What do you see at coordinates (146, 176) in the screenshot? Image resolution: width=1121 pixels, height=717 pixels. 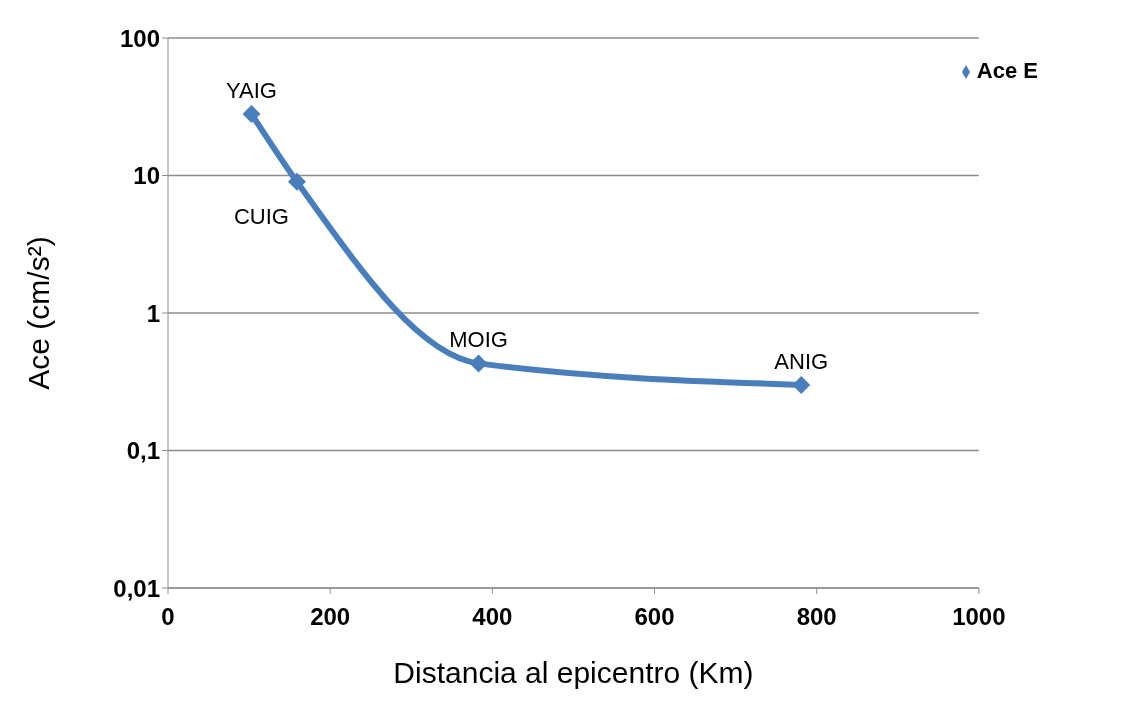 I see `y-tick-label: 10` at bounding box center [146, 176].